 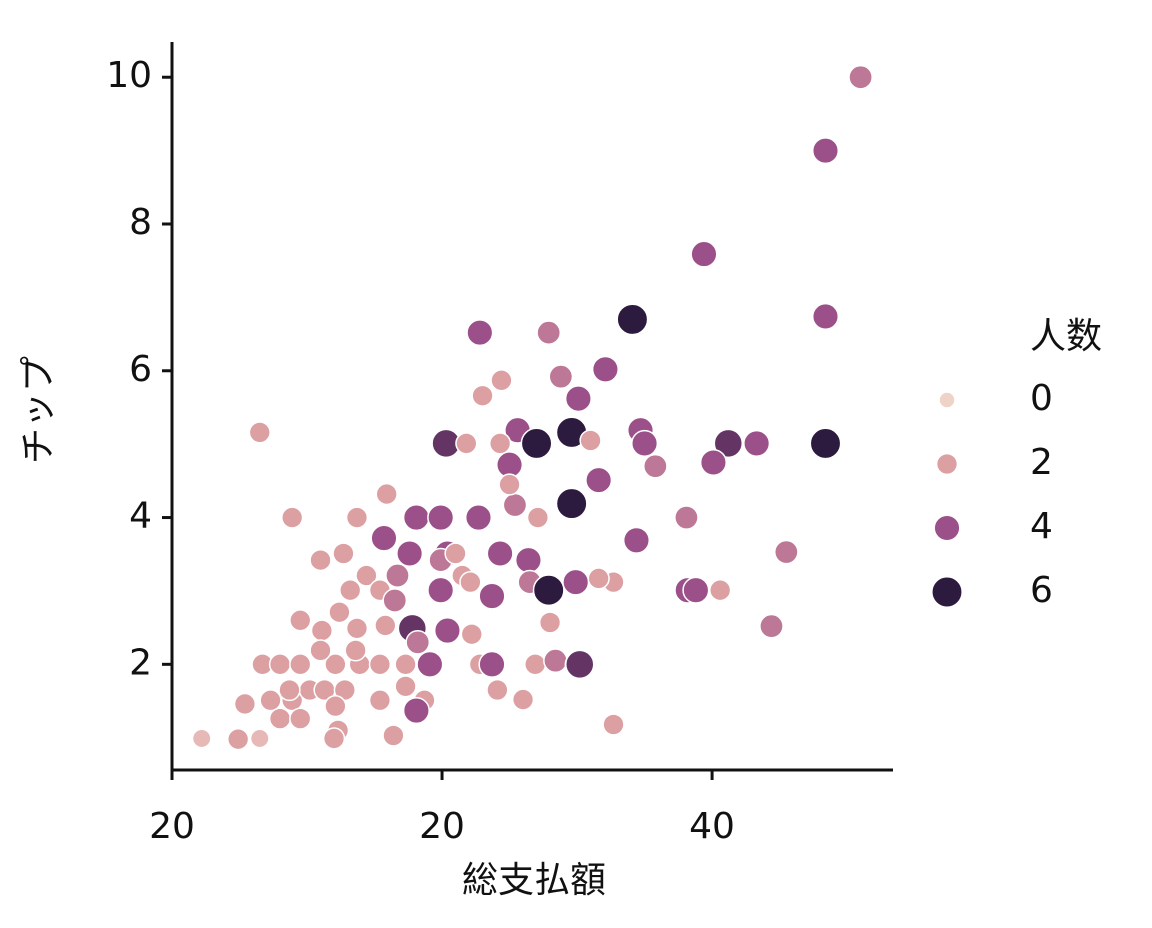 I want to click on y-tick-label: 2, so click(x=140, y=662).